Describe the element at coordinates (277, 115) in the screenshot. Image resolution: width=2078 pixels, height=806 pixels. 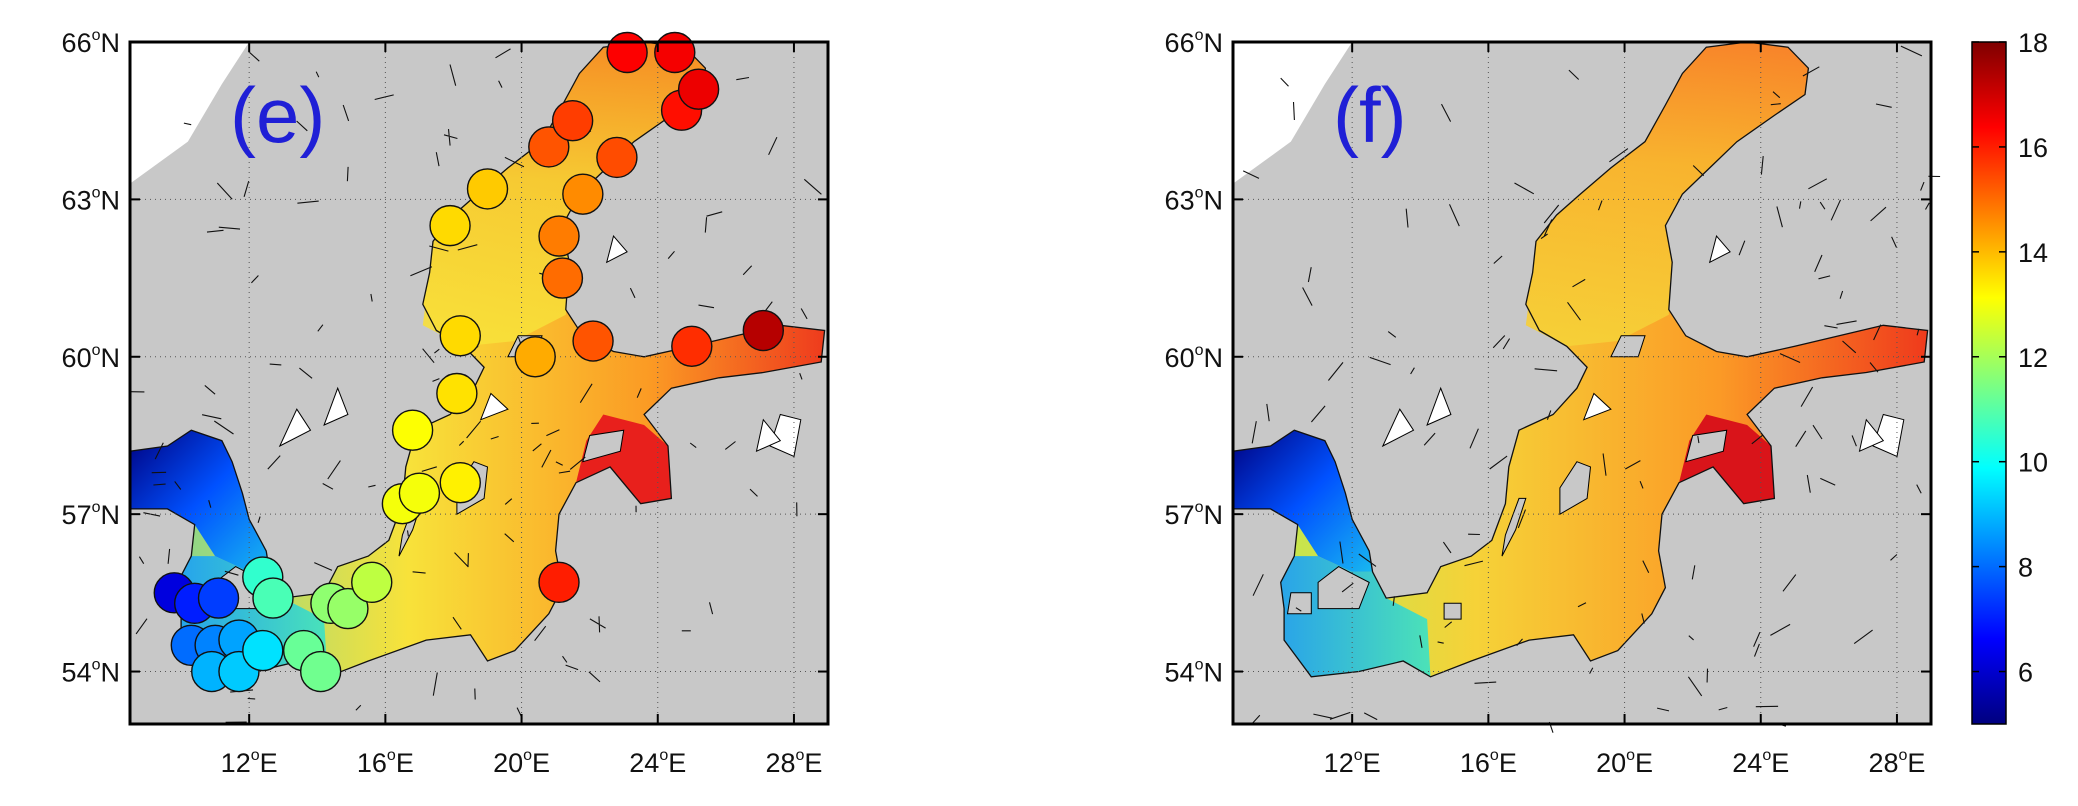
I see `panel-label: (e)` at that location.